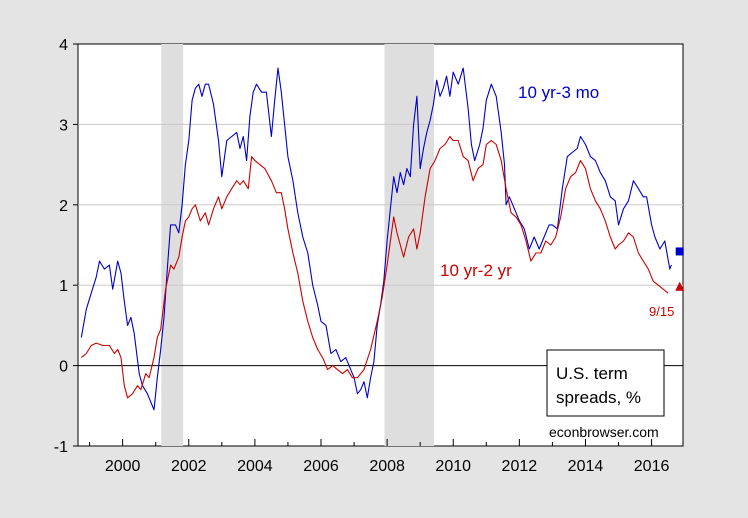  What do you see at coordinates (476, 270) in the screenshot?
I see `series-label-2yr: 10 yr-2 yr` at bounding box center [476, 270].